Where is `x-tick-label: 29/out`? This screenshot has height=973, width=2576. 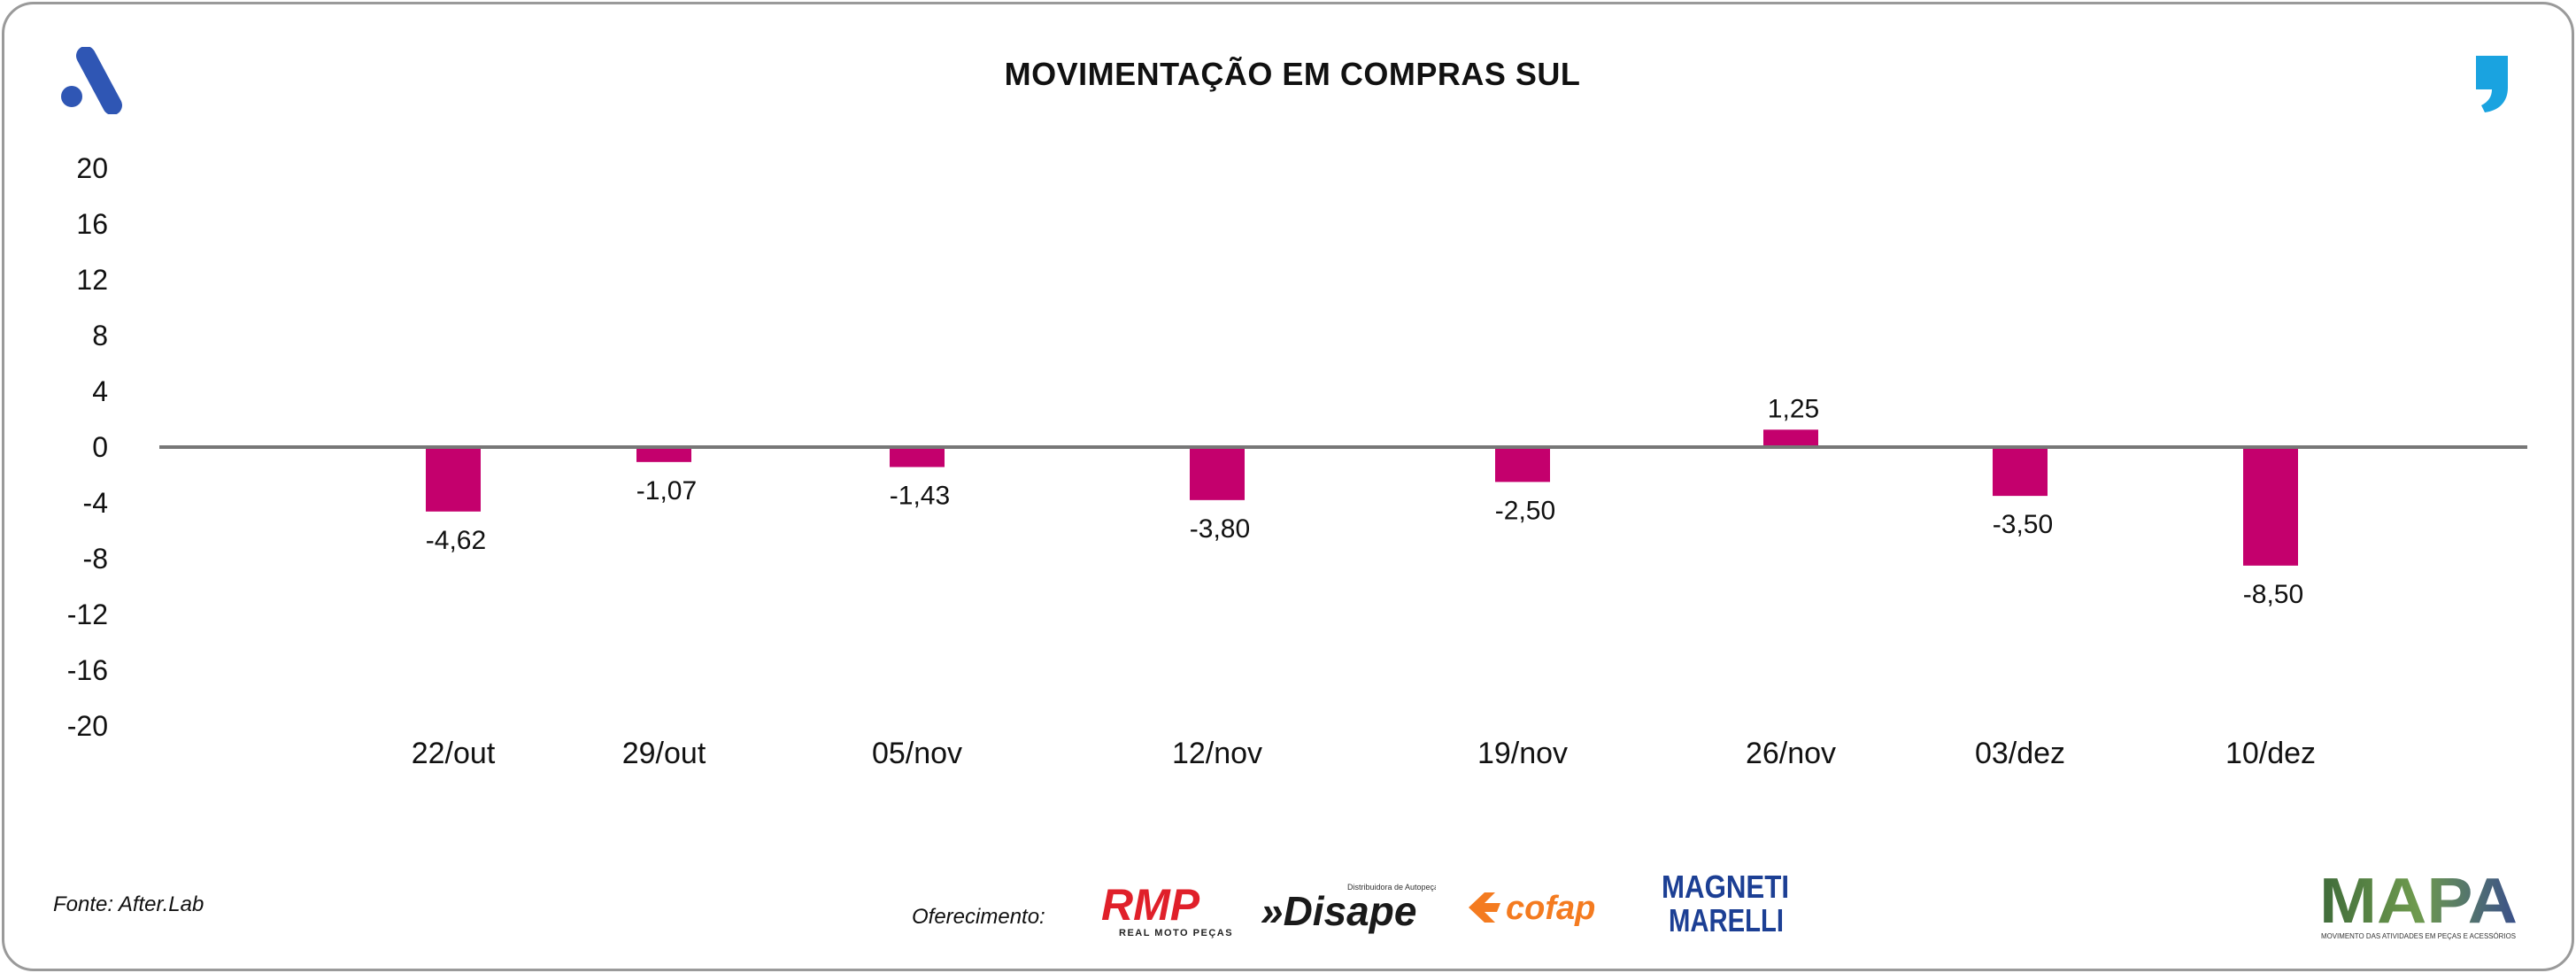
x-tick-label: 29/out is located at coordinates (664, 753).